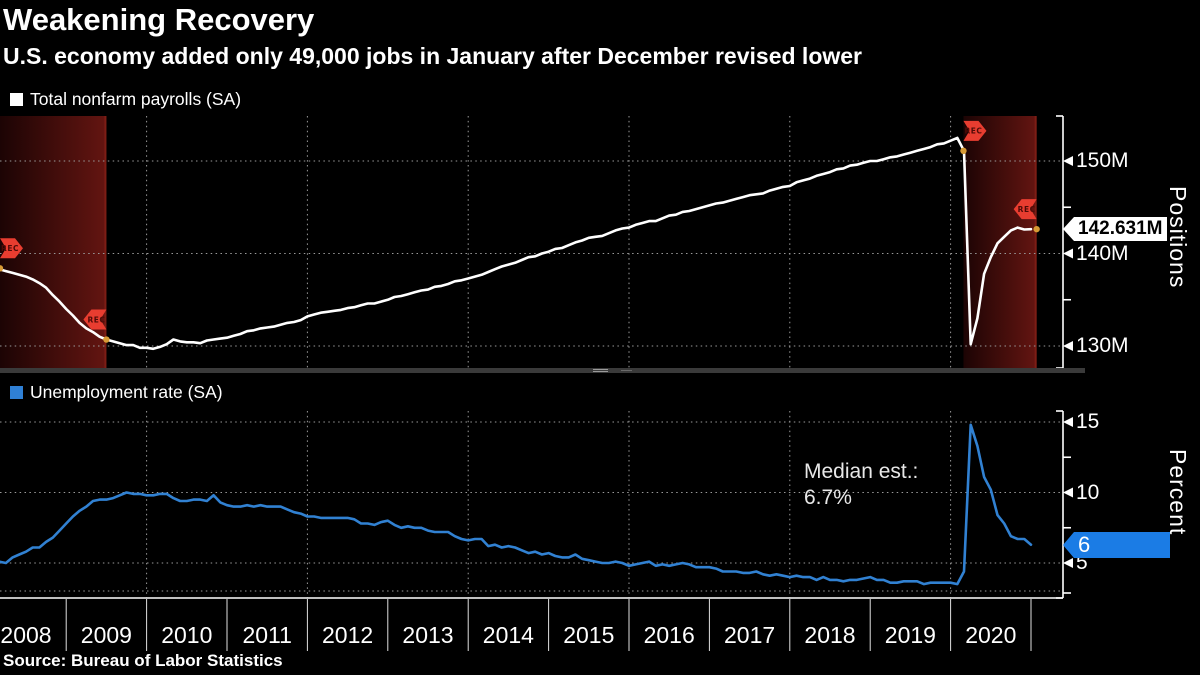 The image size is (1200, 675). What do you see at coordinates (669, 635) in the screenshot?
I see `x-axis-year-label: 2016` at bounding box center [669, 635].